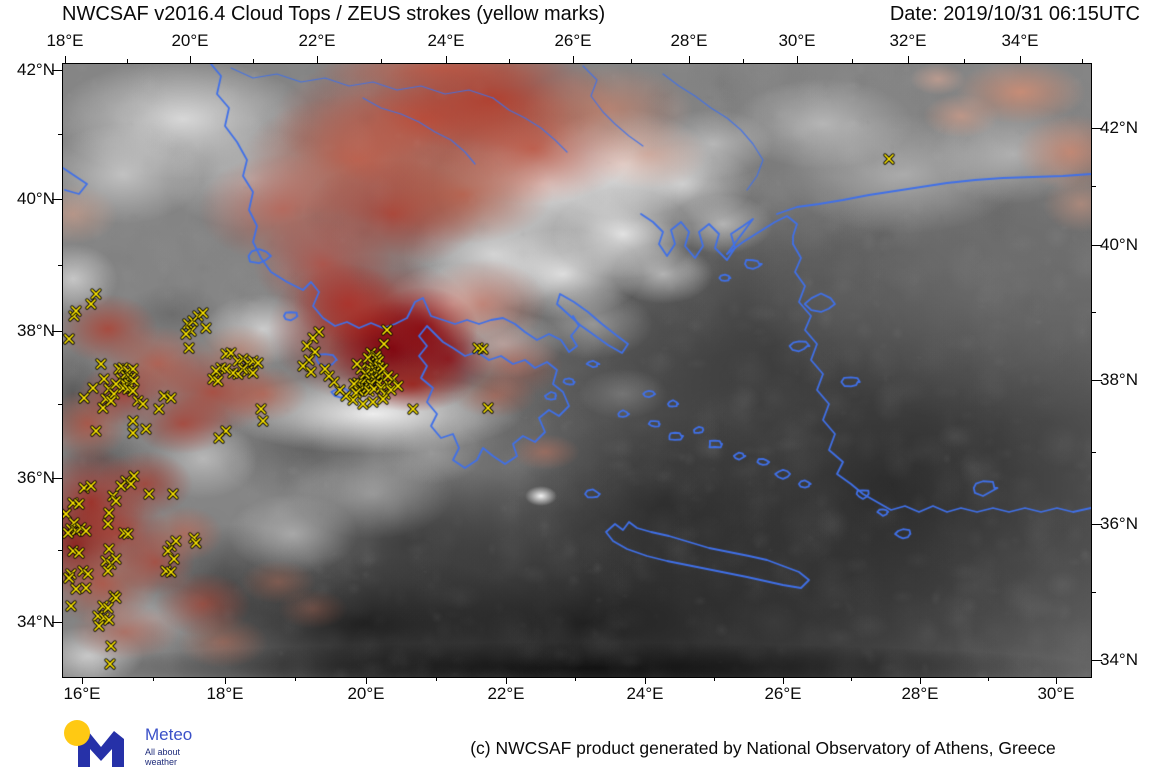  Describe the element at coordinates (82, 693) in the screenshot. I see `axis-label-bottom-16°E: 16°E` at that location.